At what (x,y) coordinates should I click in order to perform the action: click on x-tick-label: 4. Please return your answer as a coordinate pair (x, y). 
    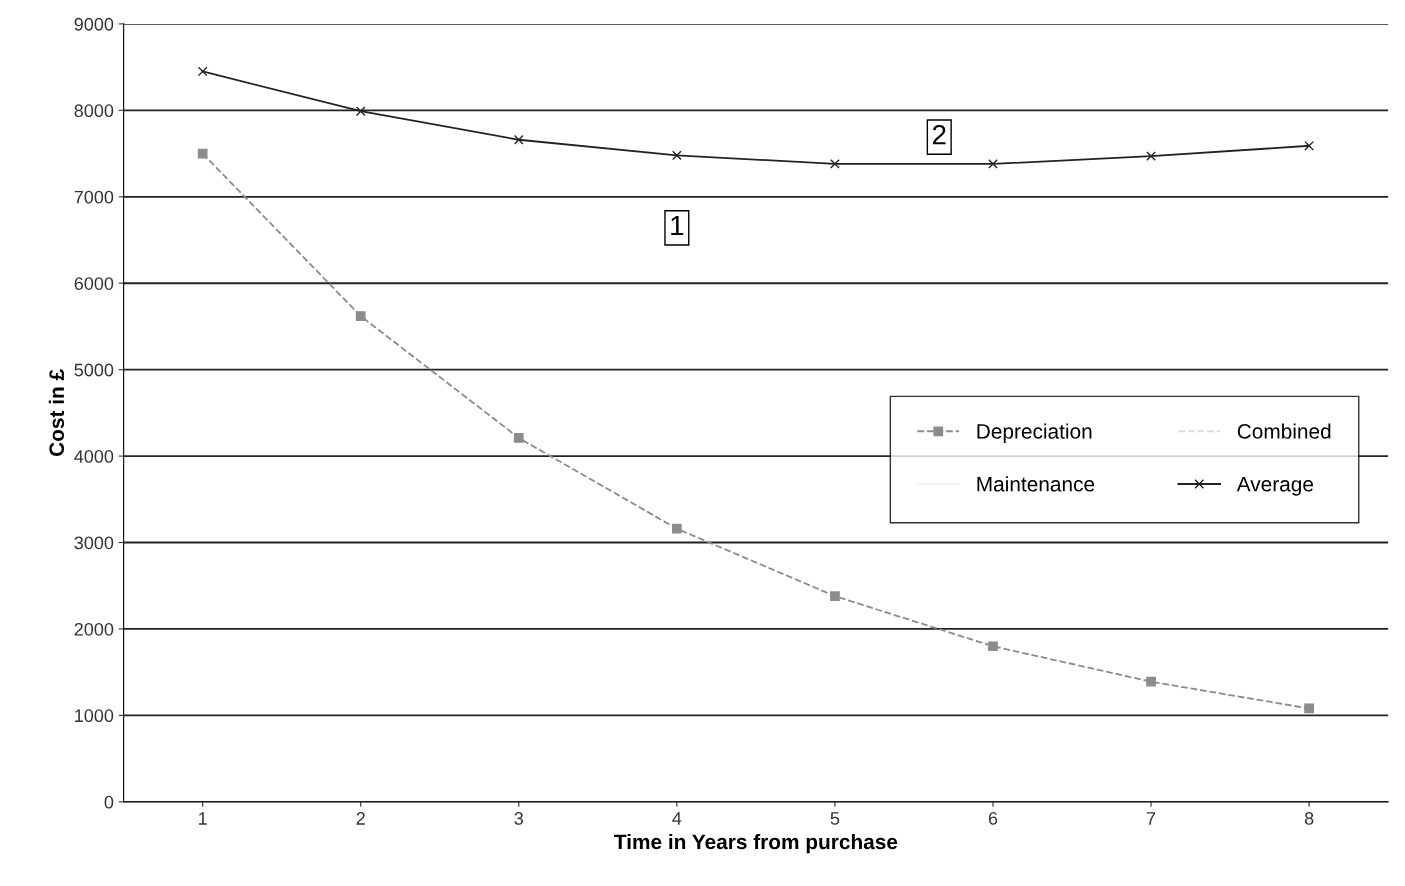
    Looking at the image, I should click on (677, 818).